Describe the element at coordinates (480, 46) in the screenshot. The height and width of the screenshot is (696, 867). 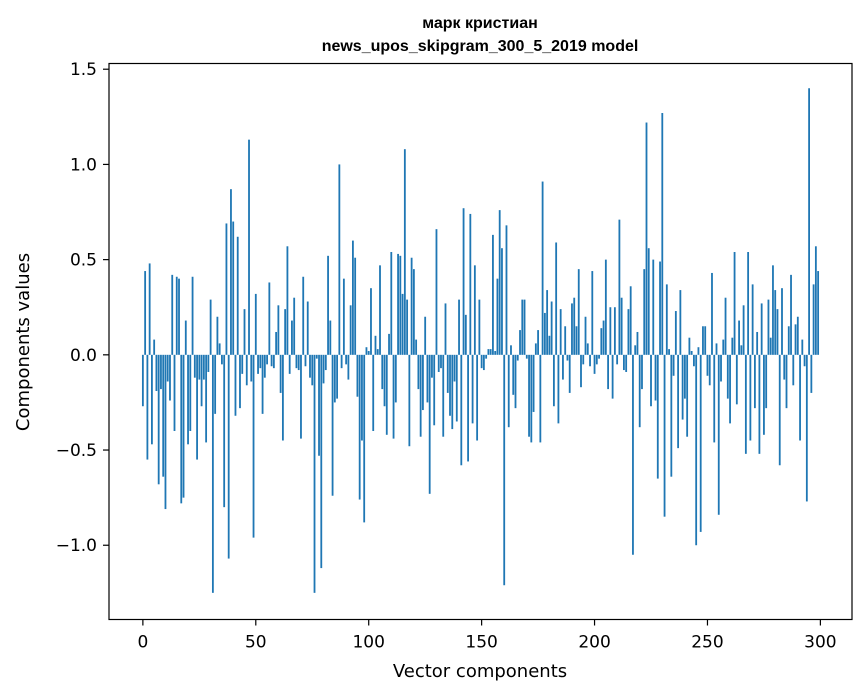
I see `chart-subtitle: news_upos_skipgram_300_5_2019 model` at that location.